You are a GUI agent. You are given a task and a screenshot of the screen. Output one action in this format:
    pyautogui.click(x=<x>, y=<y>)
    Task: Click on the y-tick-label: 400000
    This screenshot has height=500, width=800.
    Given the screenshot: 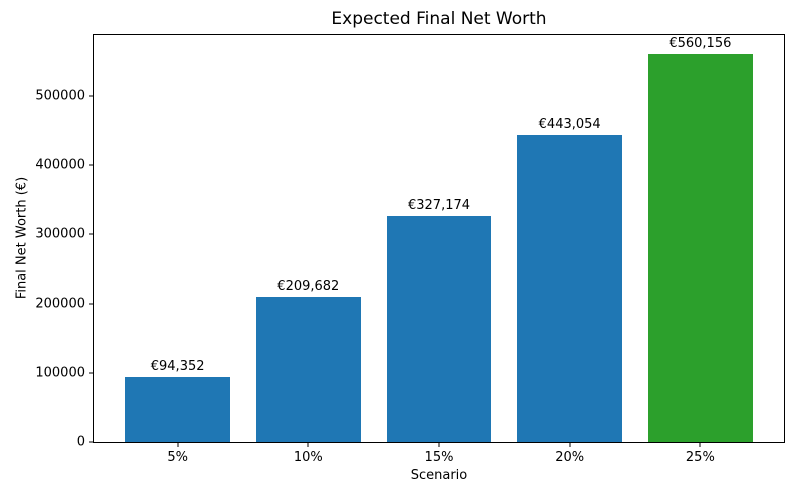 What is the action you would take?
    pyautogui.click(x=60, y=165)
    